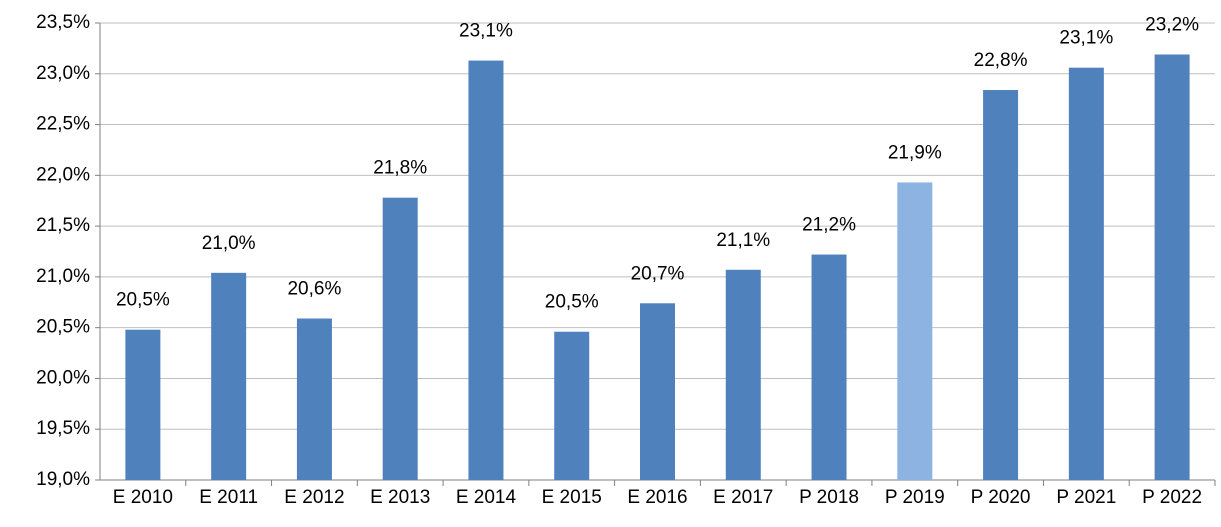 This screenshot has height=527, width=1221. Describe the element at coordinates (63, 428) in the screenshot. I see `y-tick-label: 19,5%` at that location.